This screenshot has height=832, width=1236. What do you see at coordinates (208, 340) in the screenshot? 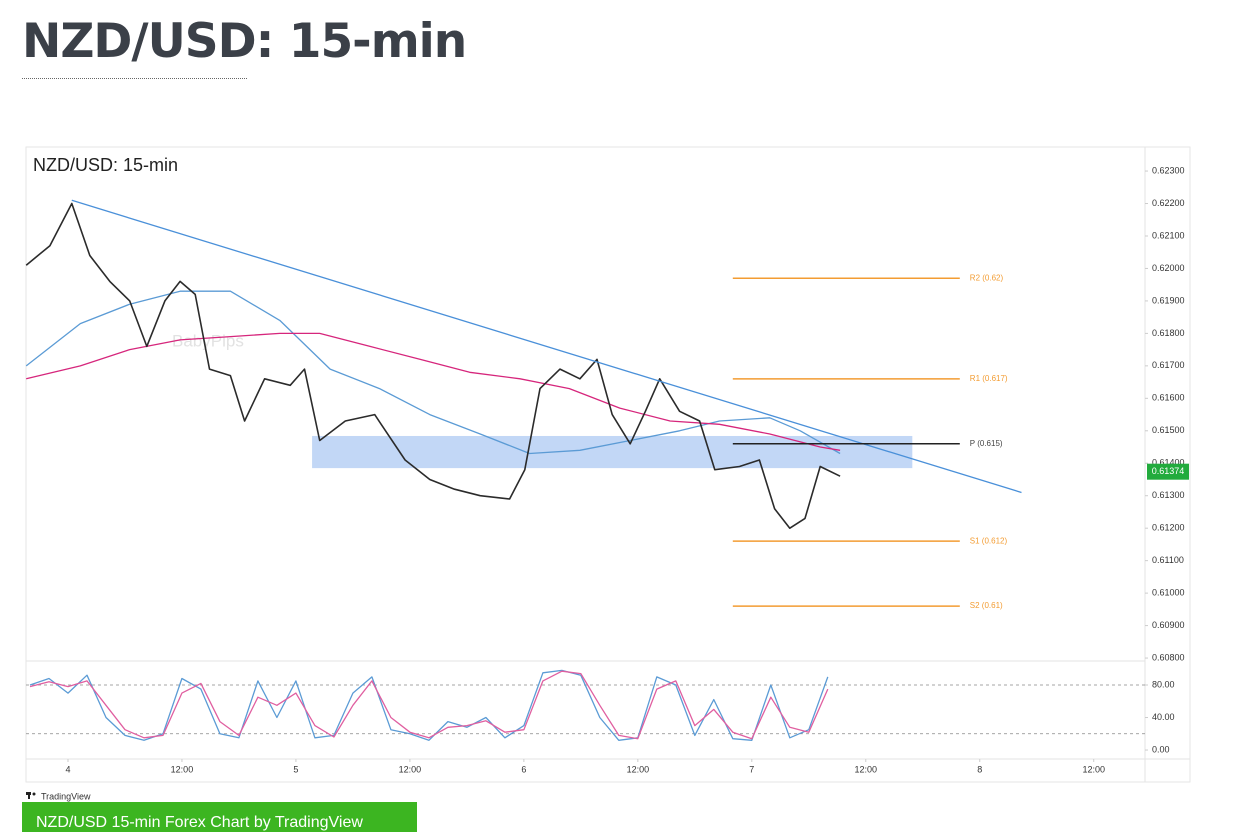
I see `watermark: BabyPips` at bounding box center [208, 340].